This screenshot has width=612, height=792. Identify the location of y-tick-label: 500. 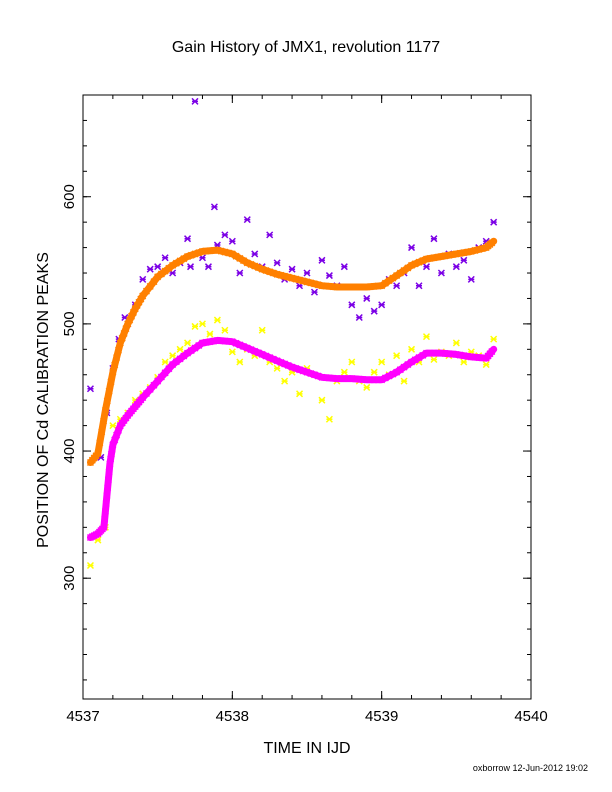
(69, 323).